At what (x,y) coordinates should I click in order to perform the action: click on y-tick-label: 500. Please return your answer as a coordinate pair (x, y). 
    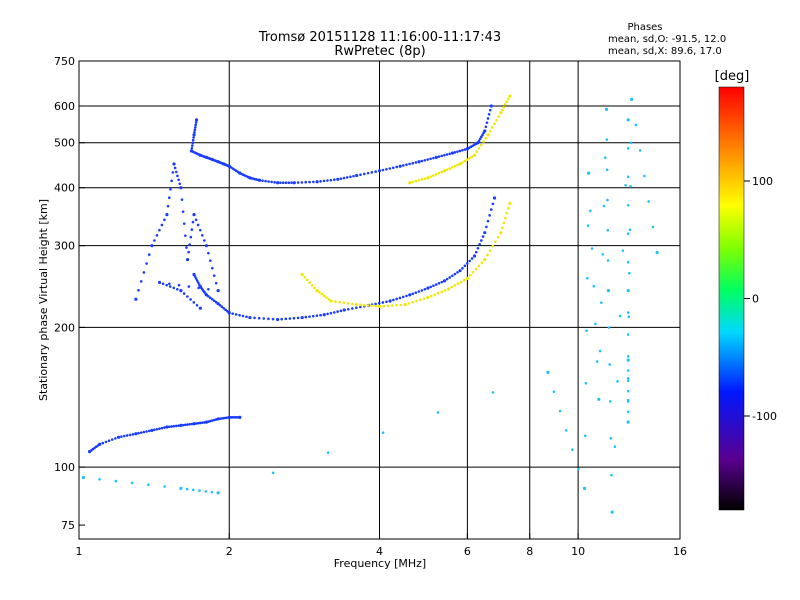
    Looking at the image, I should click on (64, 143).